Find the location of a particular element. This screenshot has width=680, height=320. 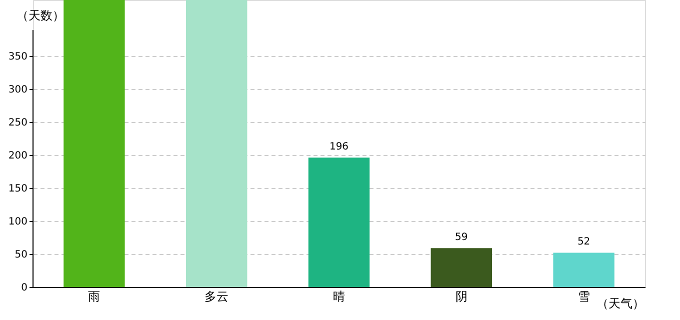

x-tick-label: 雨 is located at coordinates (94, 297).